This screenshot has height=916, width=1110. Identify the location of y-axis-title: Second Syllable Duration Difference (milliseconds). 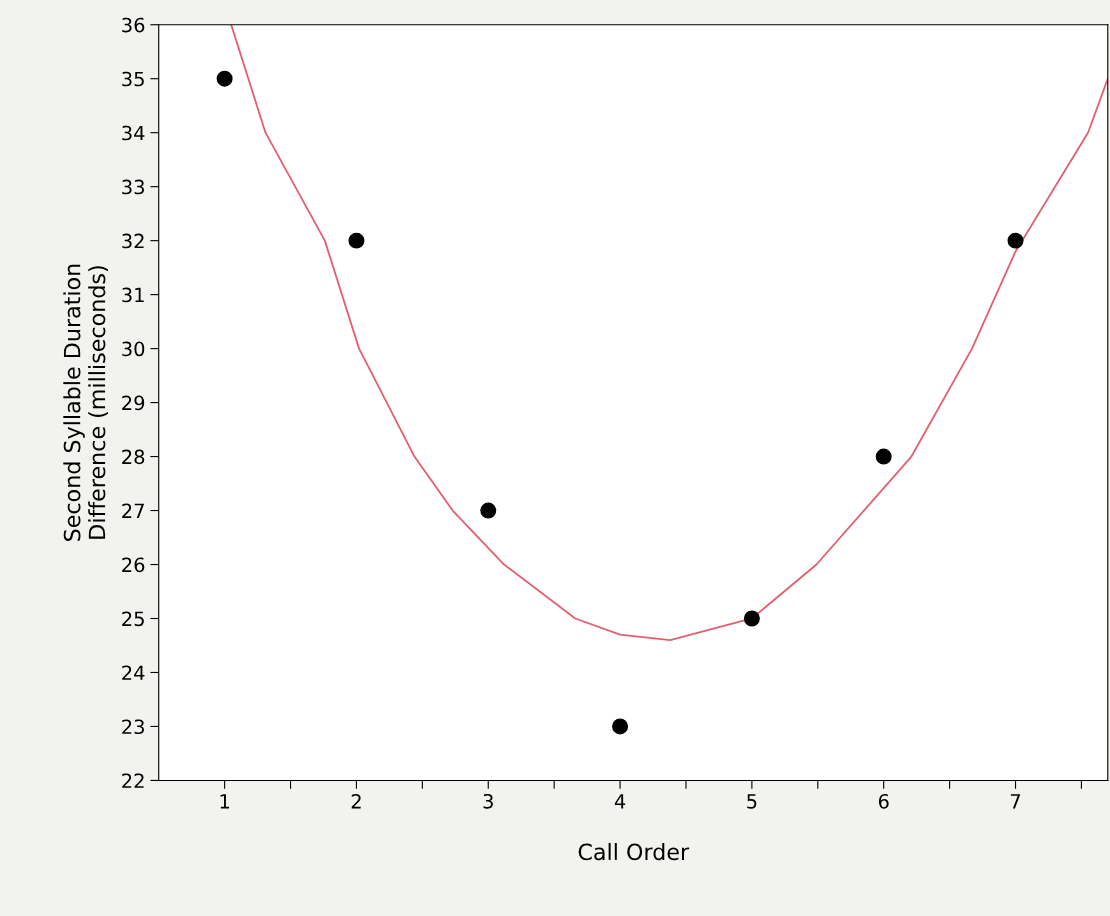
(85, 402).